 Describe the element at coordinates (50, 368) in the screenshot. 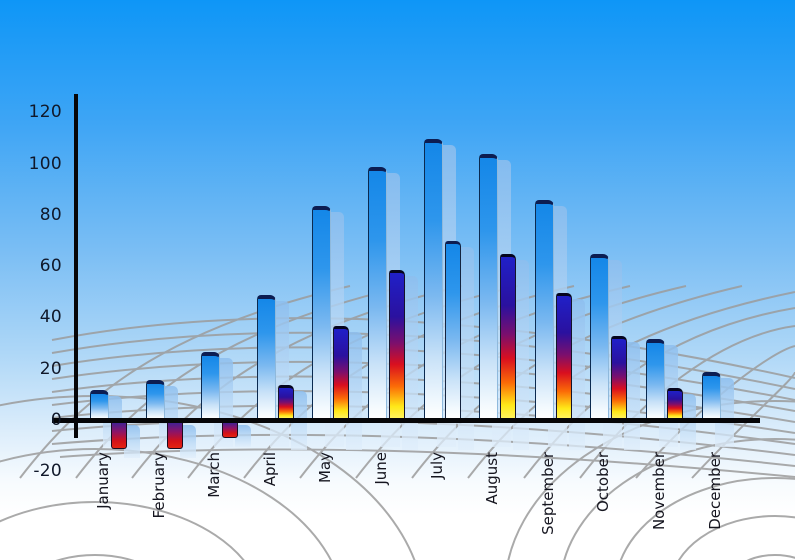

I see `y-axis-tick-20: 20` at that location.